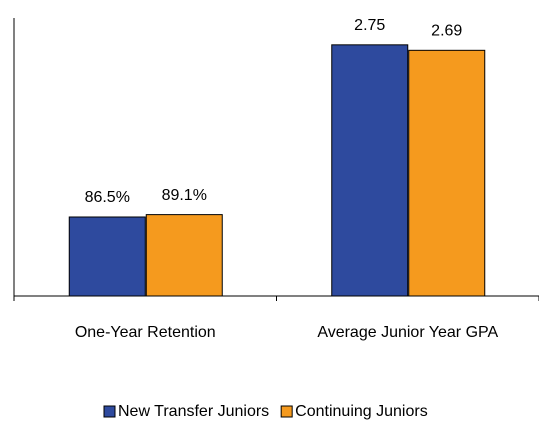 The width and height of the screenshot is (539, 425). Describe the element at coordinates (407, 332) in the screenshot. I see `x-tick-label: Average Junior Year GPA` at that location.